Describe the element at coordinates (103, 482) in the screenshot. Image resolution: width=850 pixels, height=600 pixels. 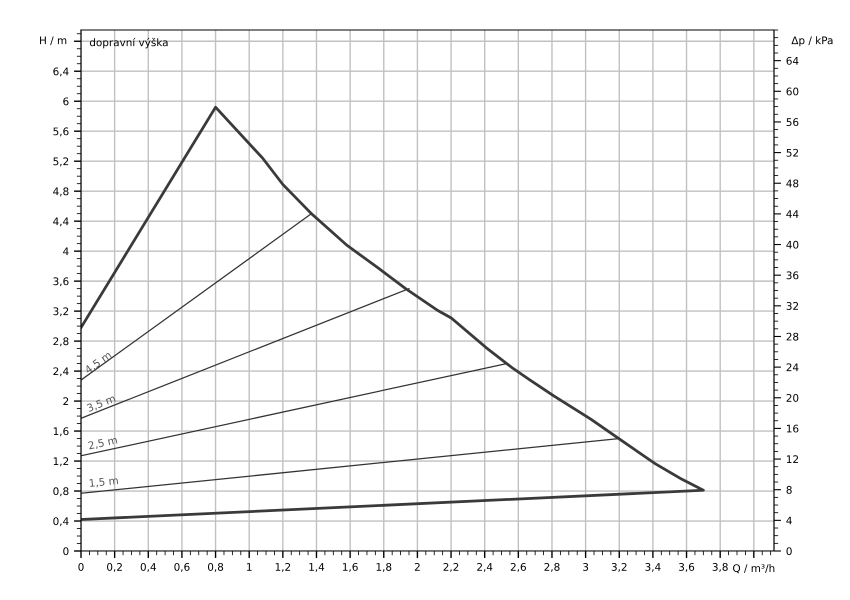
I see `text: 1,5 m` at that location.